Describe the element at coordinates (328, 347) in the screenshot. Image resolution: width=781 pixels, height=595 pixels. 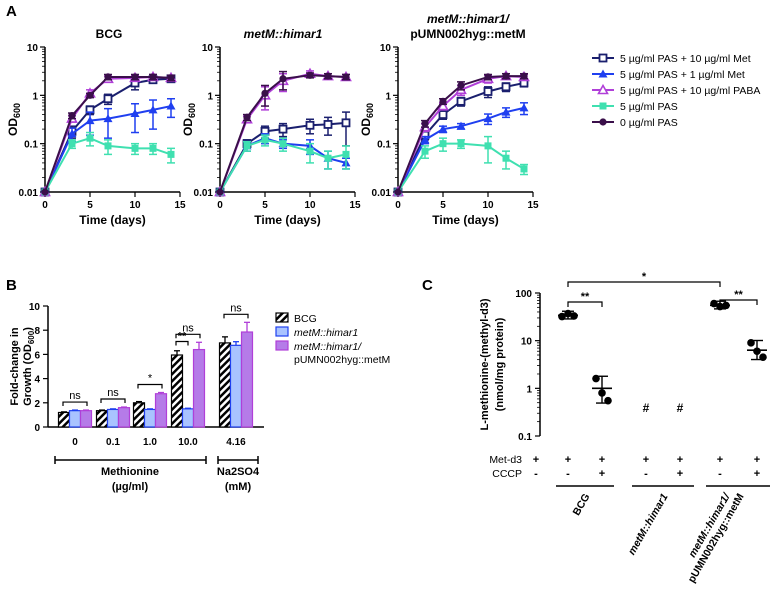
I see `legend-label: metM::himar1/` at that location.